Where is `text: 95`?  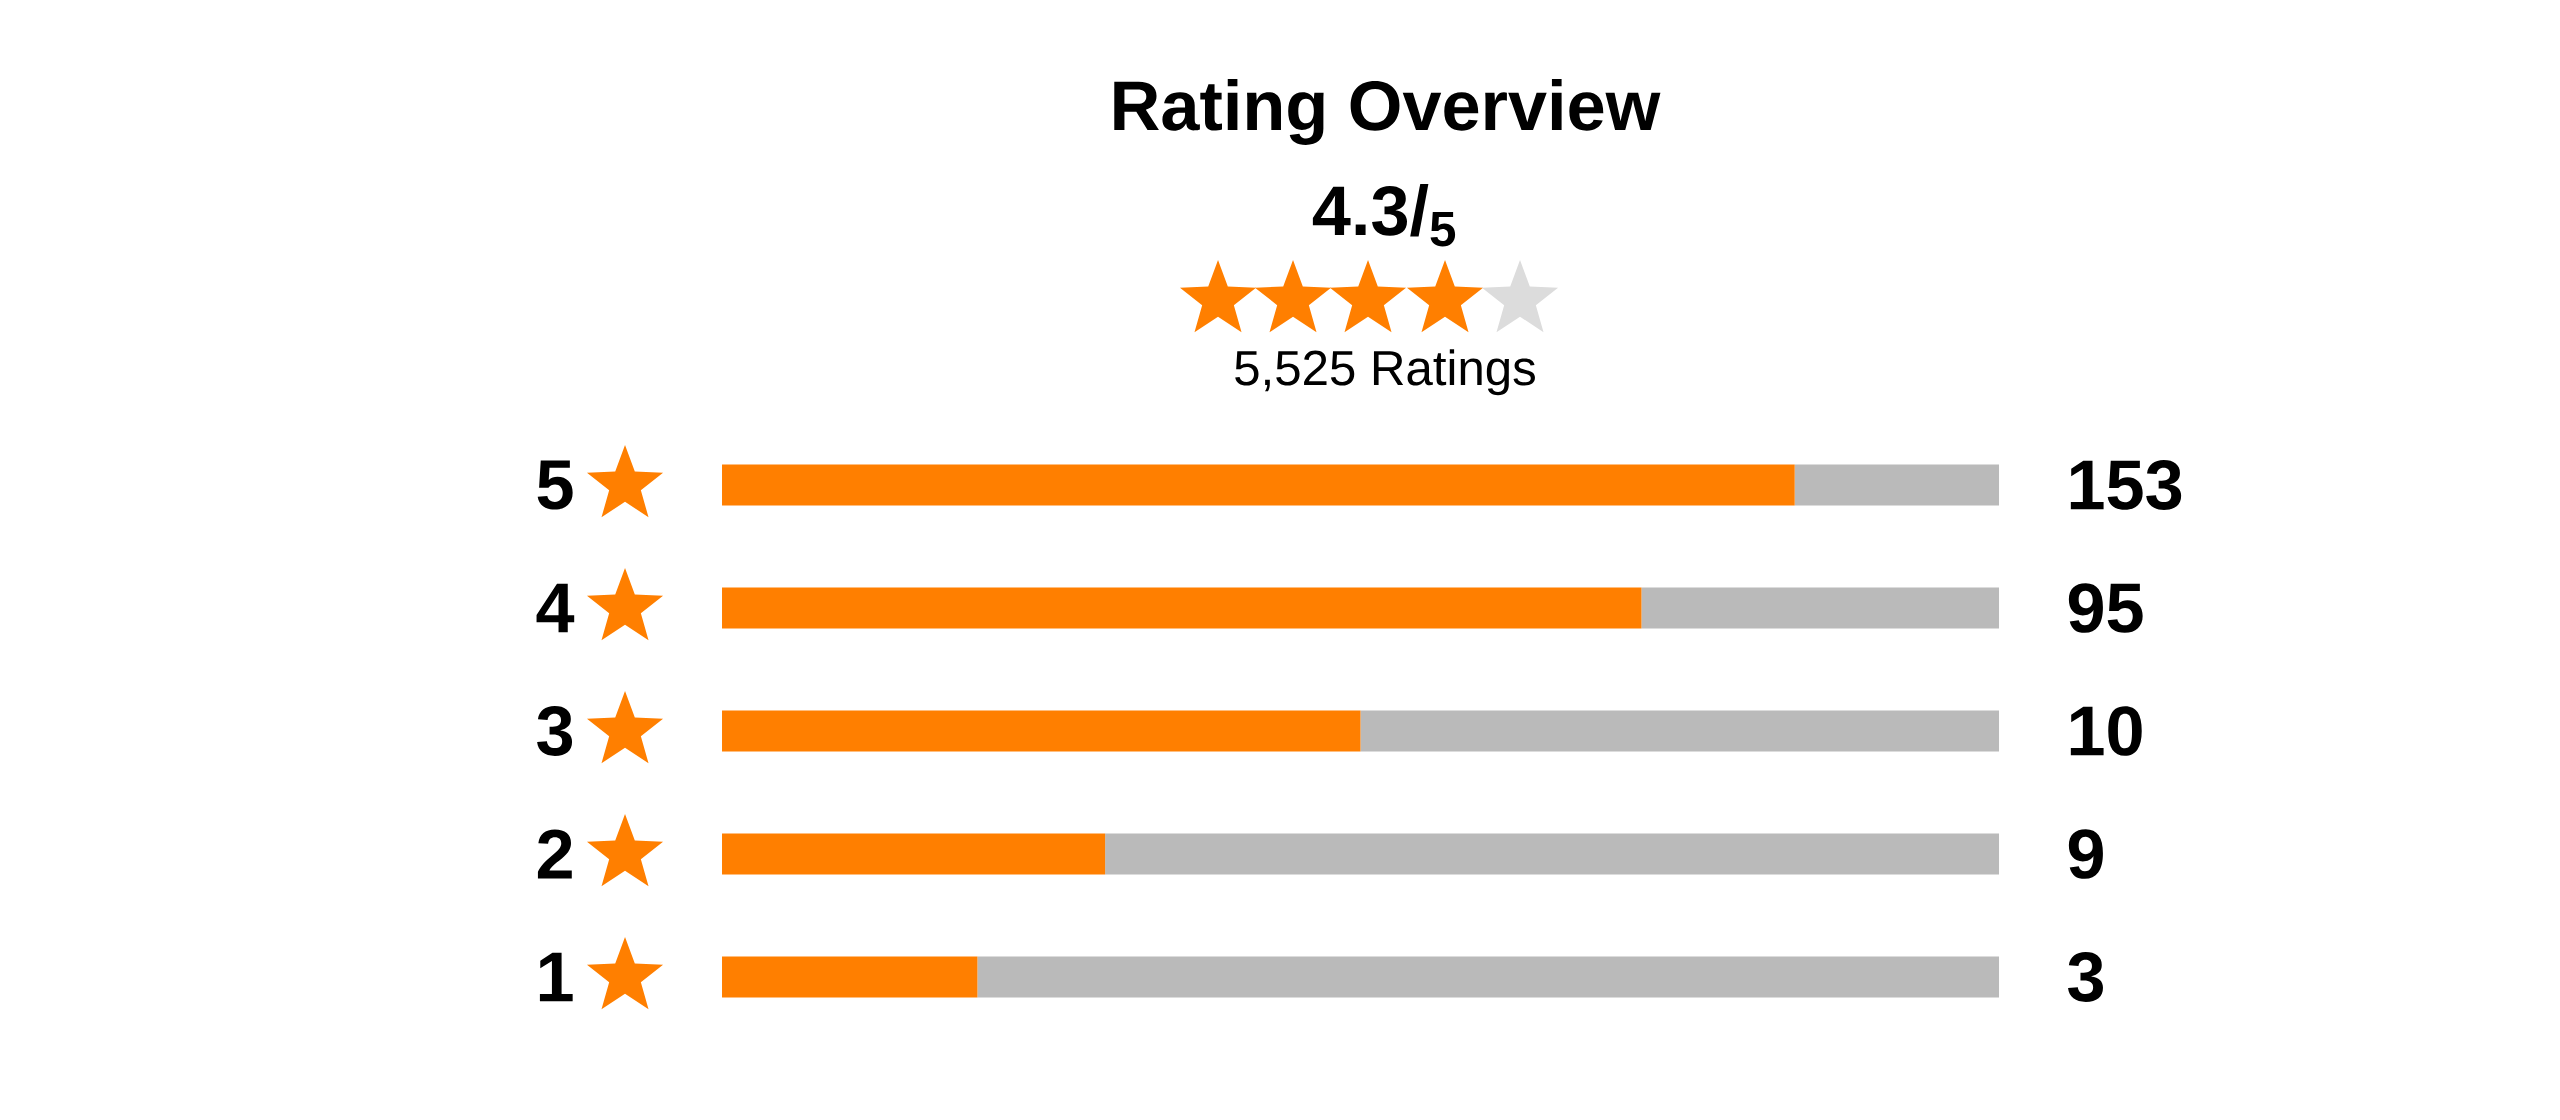 text: 95 is located at coordinates (2105, 608).